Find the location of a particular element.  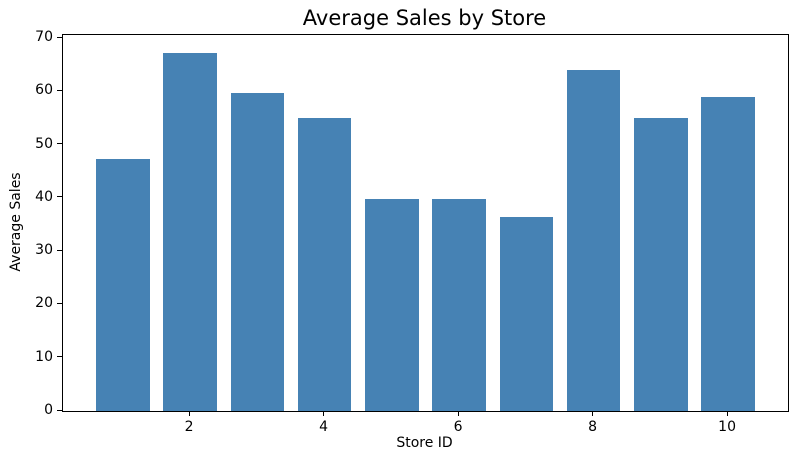

x-tick-label: 6 is located at coordinates (458, 427).